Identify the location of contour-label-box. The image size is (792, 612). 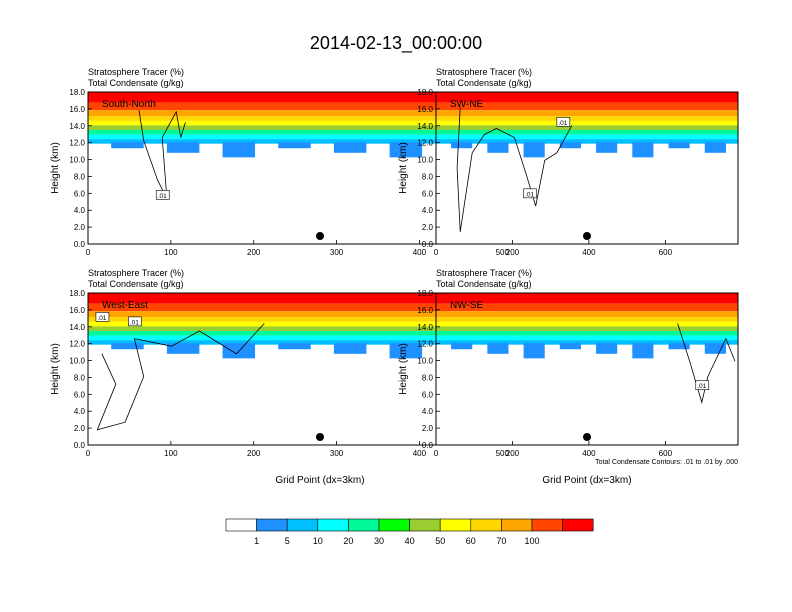
(135, 321).